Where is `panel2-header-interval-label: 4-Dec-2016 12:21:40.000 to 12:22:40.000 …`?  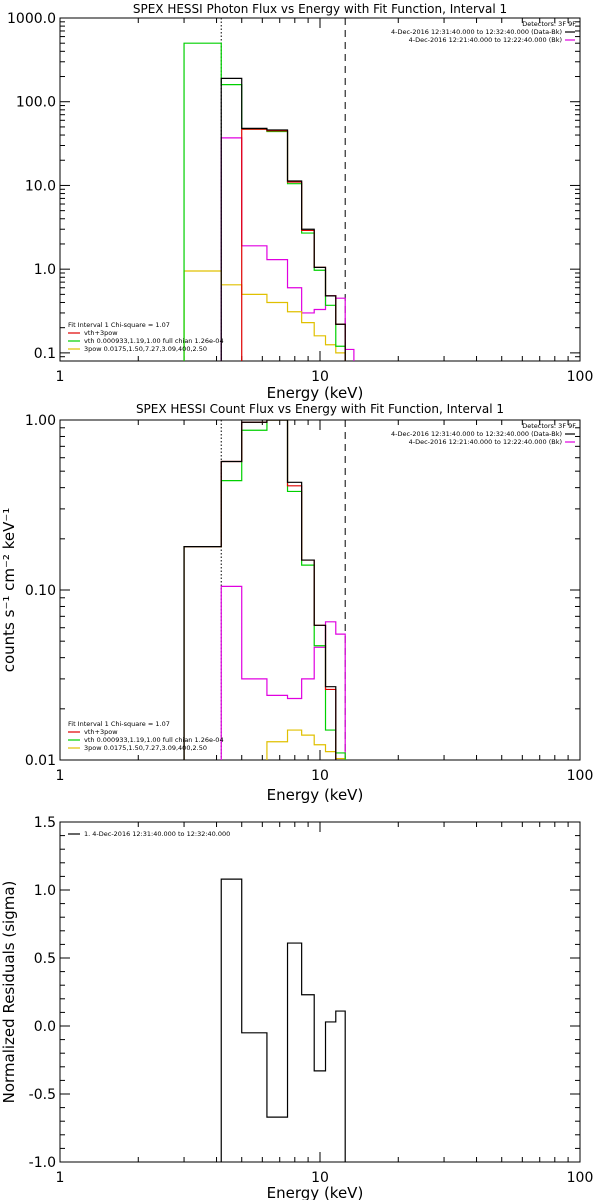 panel2-header-interval-label: 4-Dec-2016 12:21:40.000 to 12:22:40.000 … is located at coordinates (485, 442).